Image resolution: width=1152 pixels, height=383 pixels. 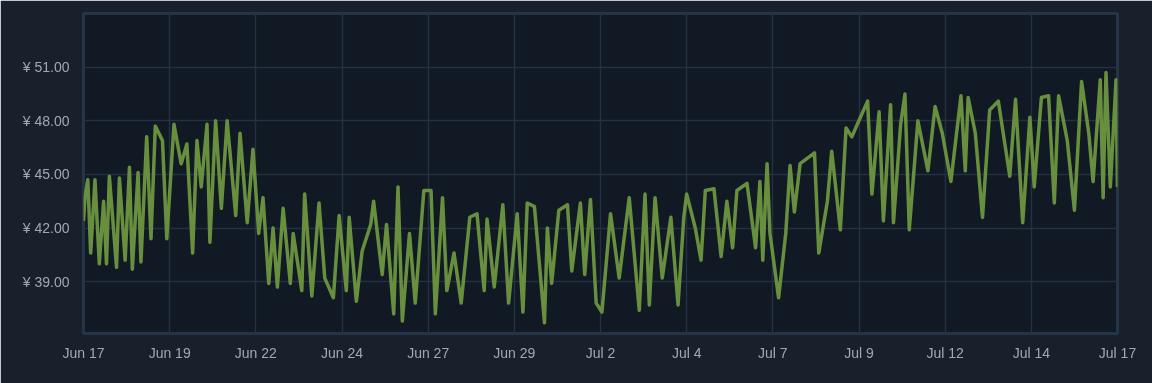 I want to click on y-tick-label: ¥ 51.00, so click(x=45, y=67).